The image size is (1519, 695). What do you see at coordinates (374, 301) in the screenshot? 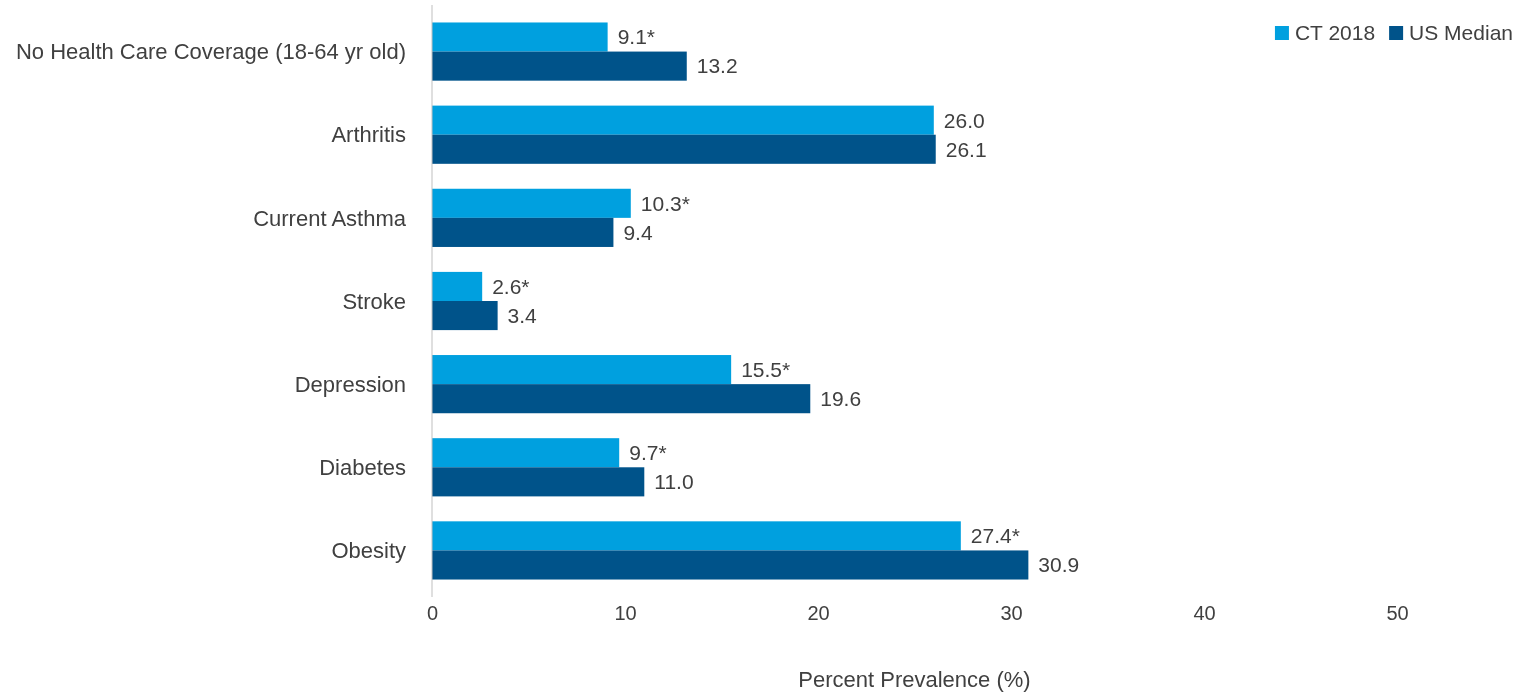
I see `y-tick-label: Stroke` at bounding box center [374, 301].